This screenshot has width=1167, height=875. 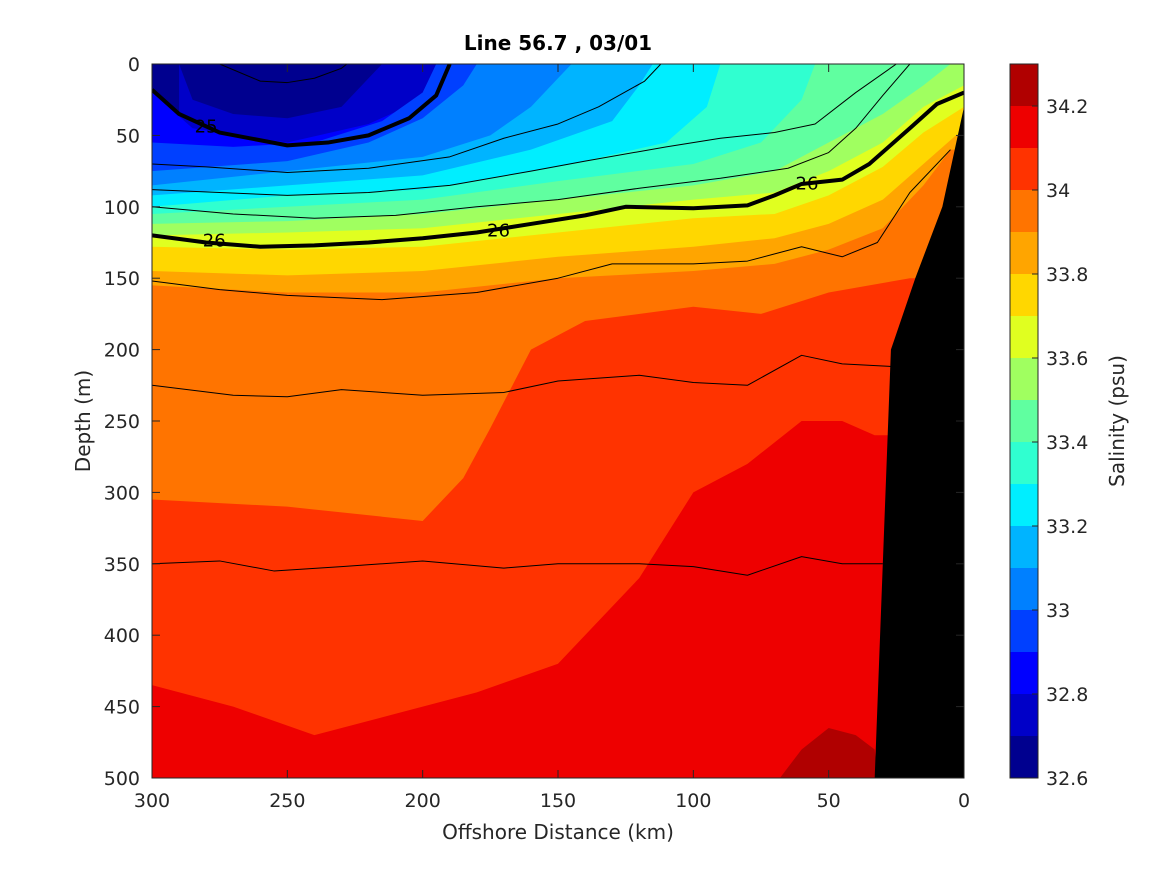 I want to click on y-tick-label: 300, so click(x=122, y=493).